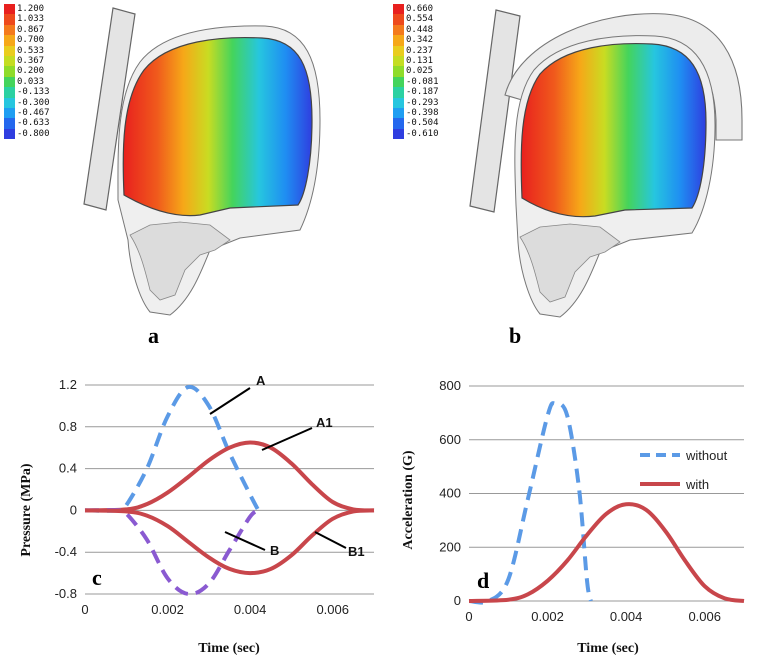  Describe the element at coordinates (33, 112) in the screenshot. I see `legend-value: -0.467` at that location.